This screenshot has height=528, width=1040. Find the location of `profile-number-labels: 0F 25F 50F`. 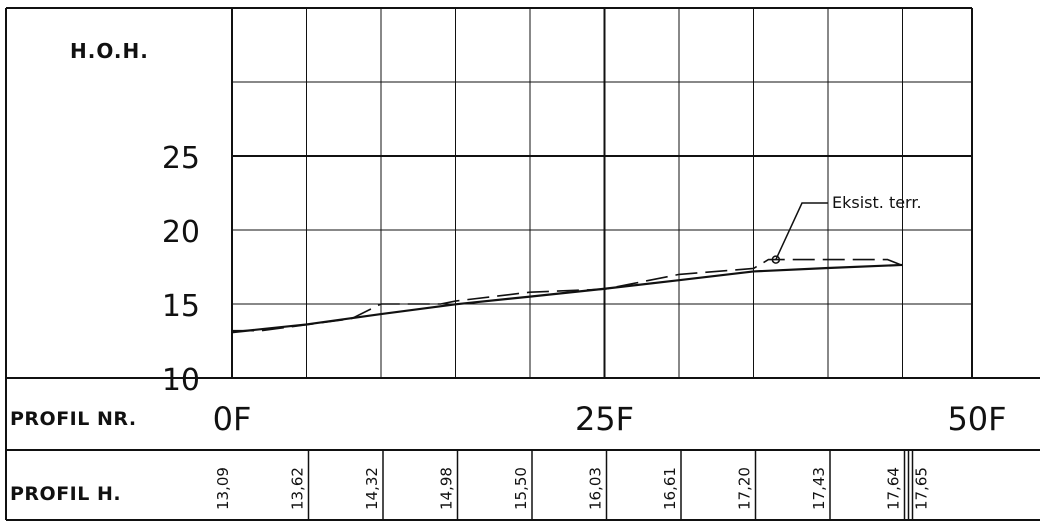

profile-number-labels: 0F 25F 50F is located at coordinates (610, 419).